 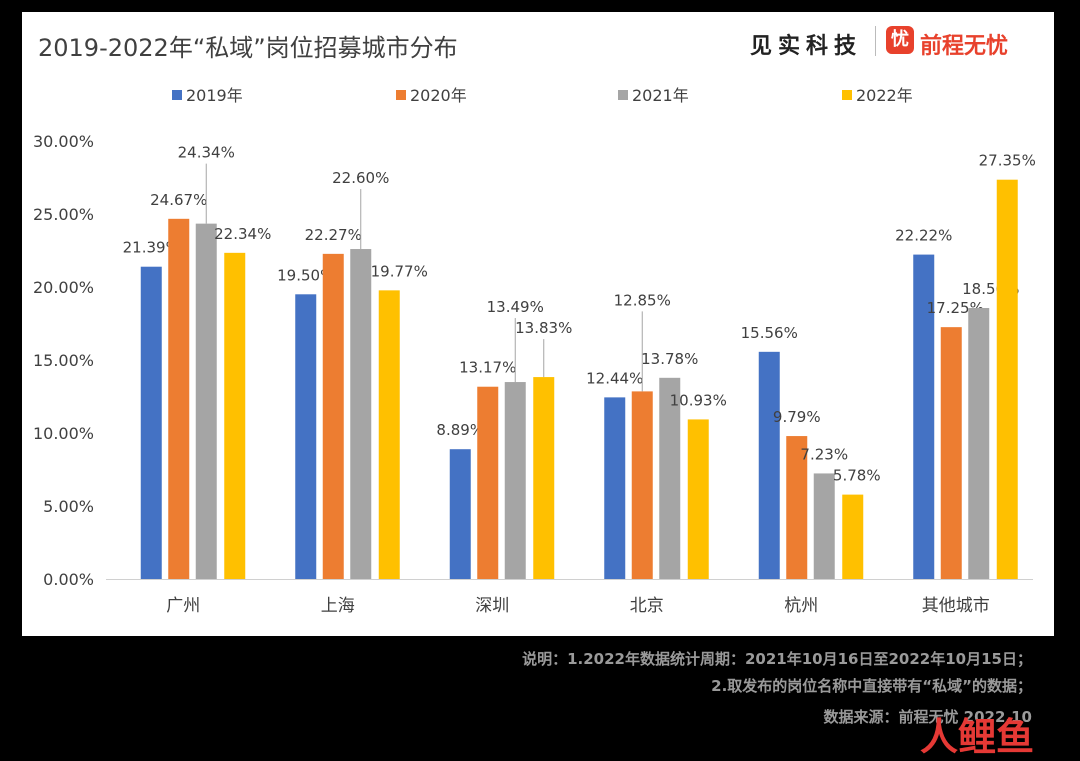 What do you see at coordinates (360, 178) in the screenshot?
I see `data-label: 22.60%` at bounding box center [360, 178].